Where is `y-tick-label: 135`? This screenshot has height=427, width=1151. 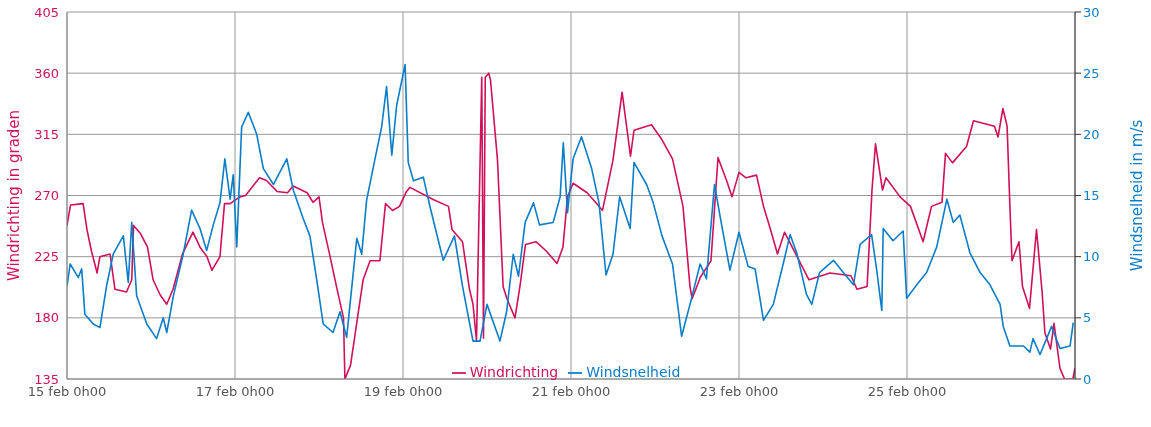 y-tick-label: 135 is located at coordinates (46, 379).